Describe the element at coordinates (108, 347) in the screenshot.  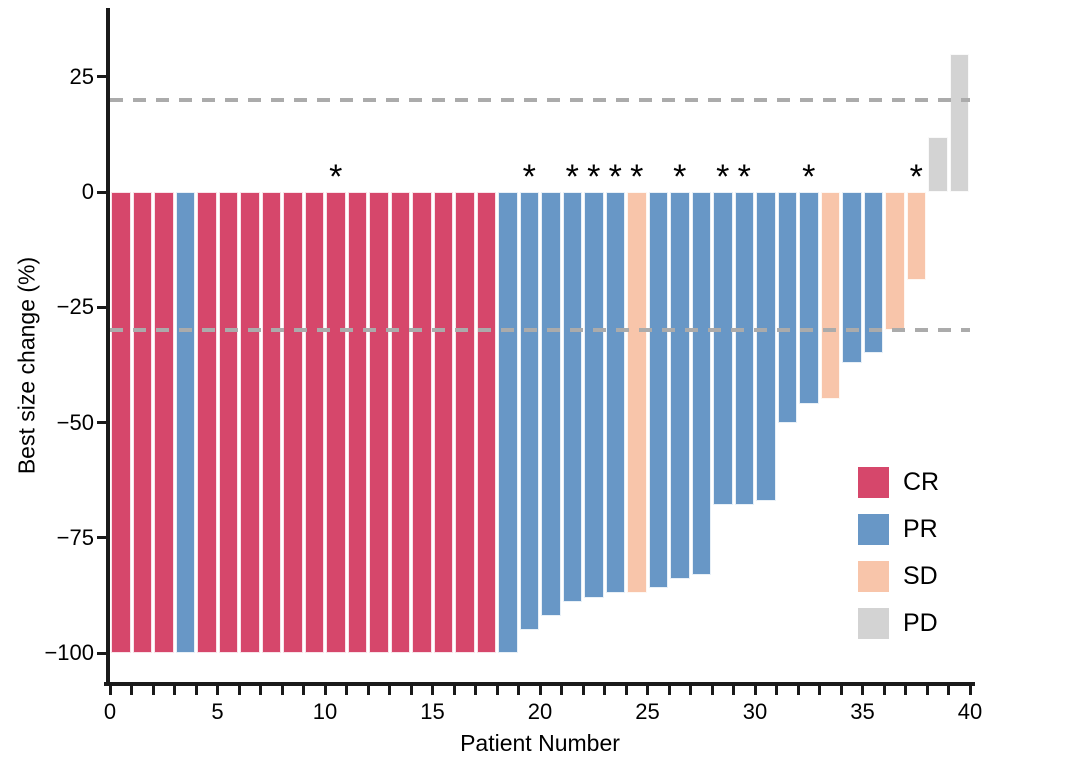
I see `y-axis-line` at that location.